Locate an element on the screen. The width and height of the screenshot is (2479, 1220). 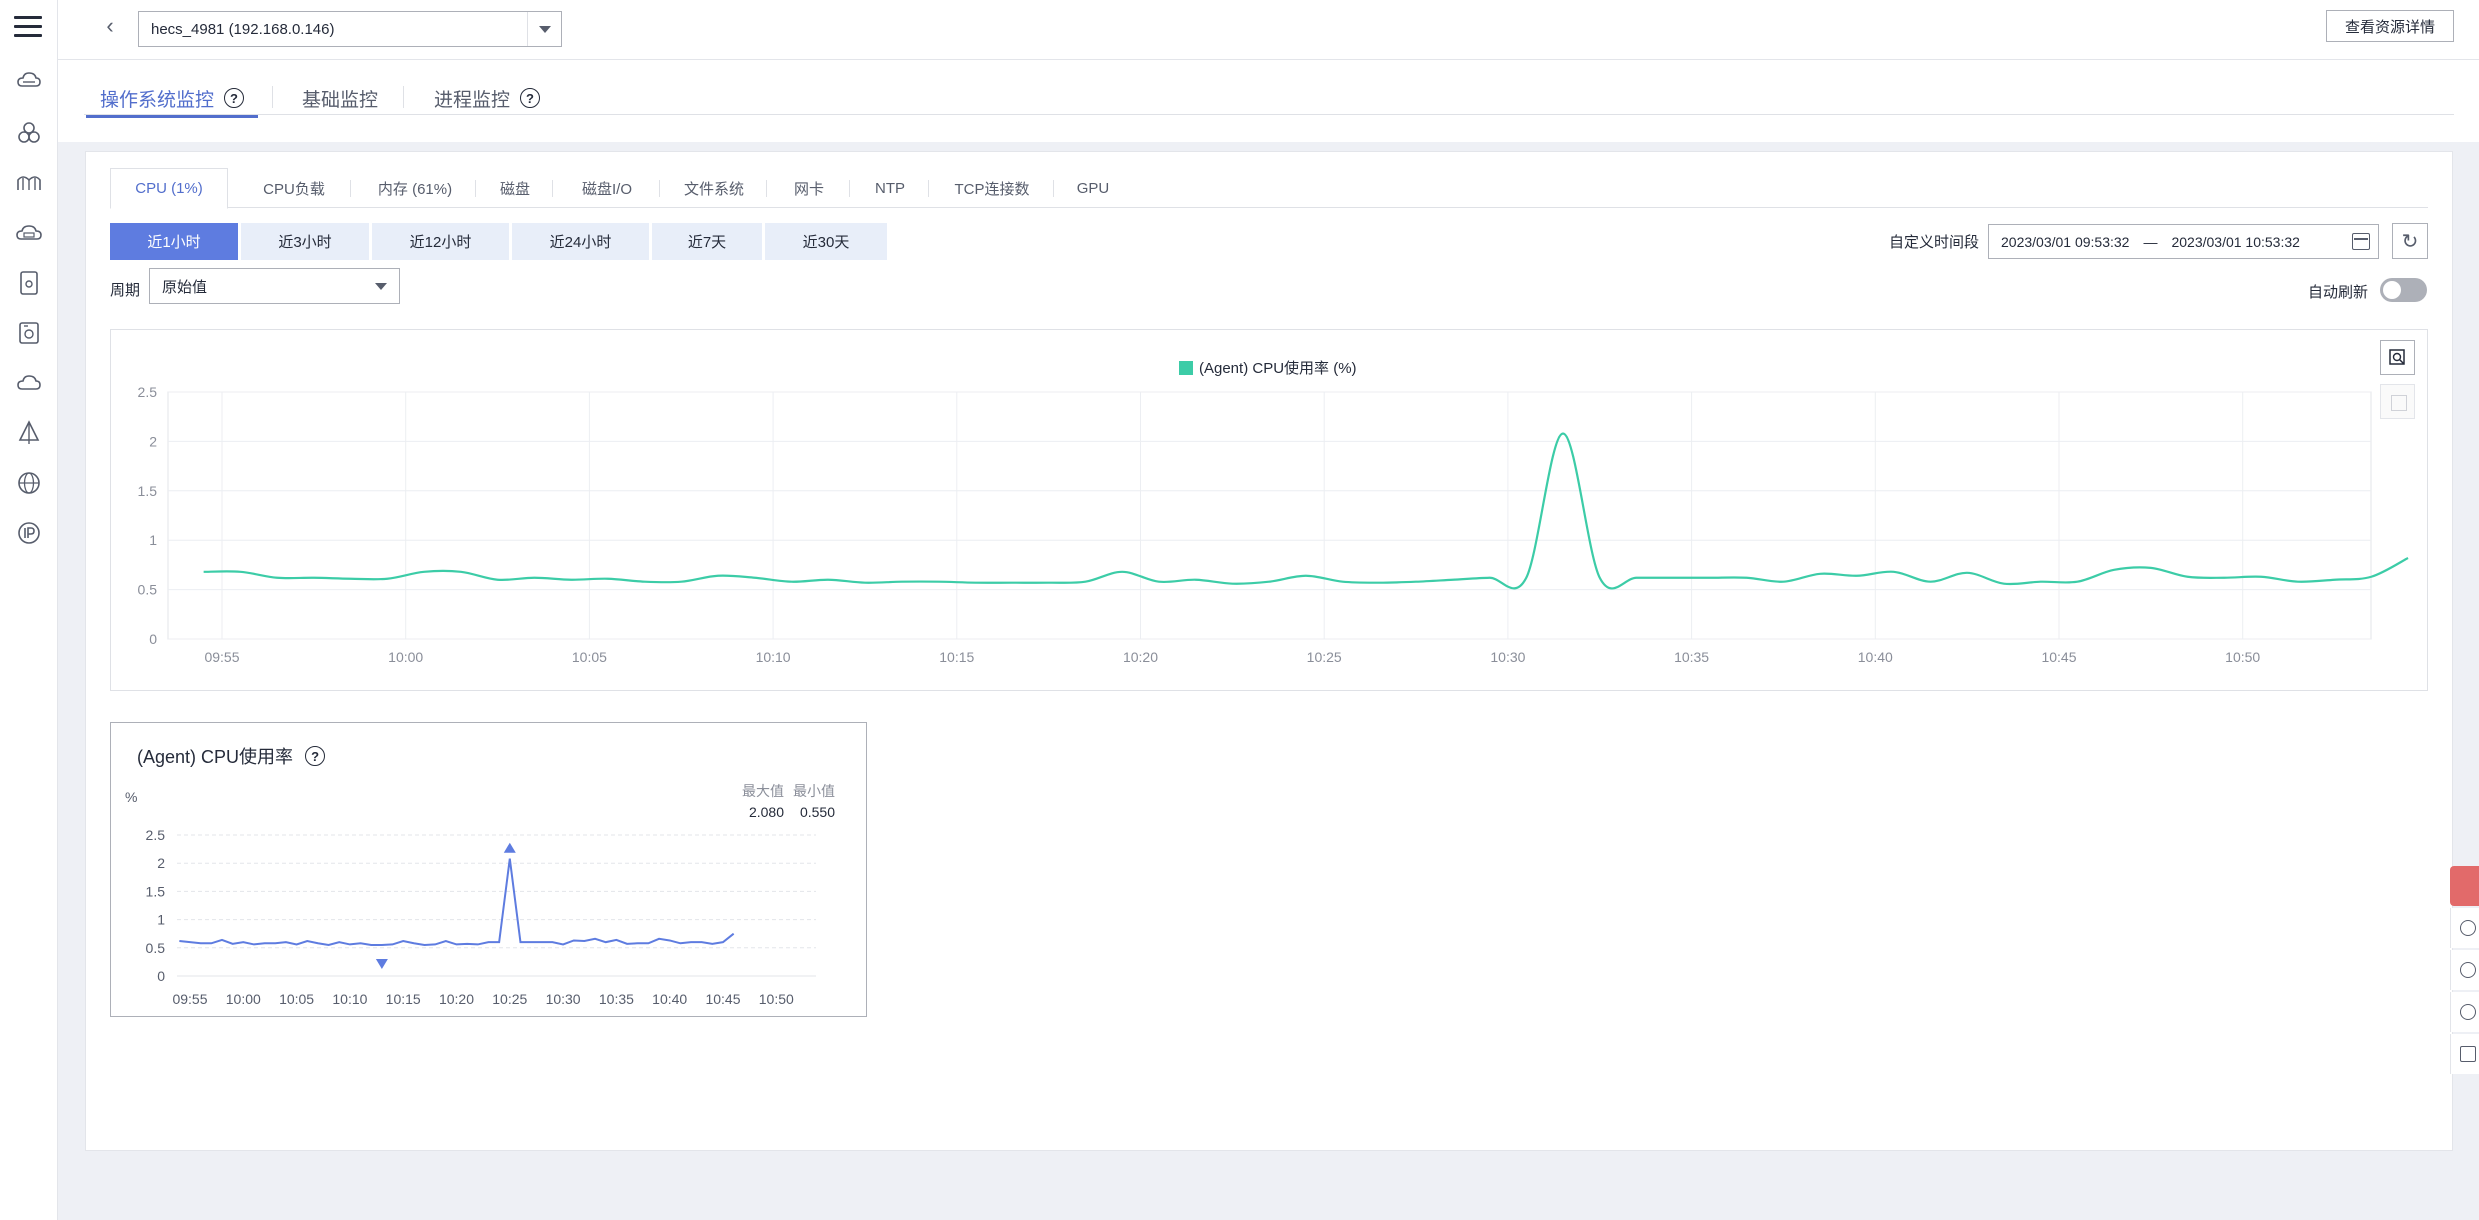
tab-label: 基础监控 is located at coordinates (340, 100).